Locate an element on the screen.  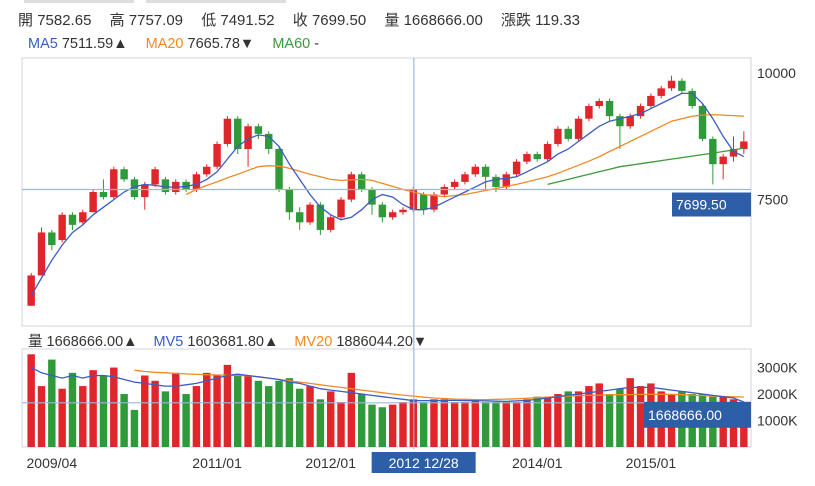
volume-y-tick-label: 2000K is located at coordinates (777, 394).